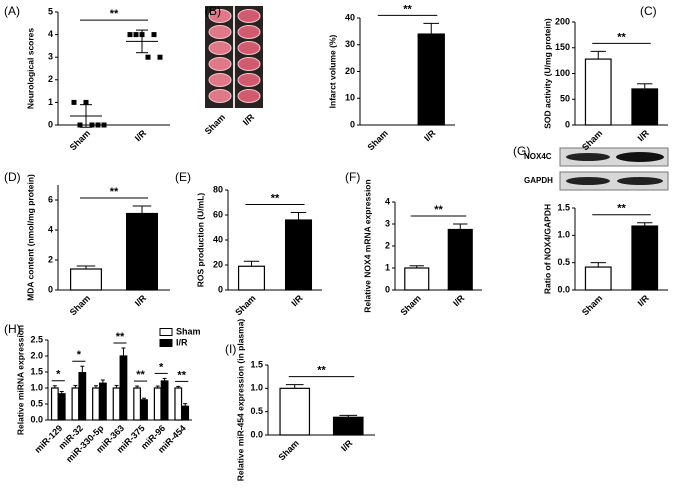 The width and height of the screenshot is (683, 492). I want to click on y-axis-title: Neurological scores, so click(30, 69).